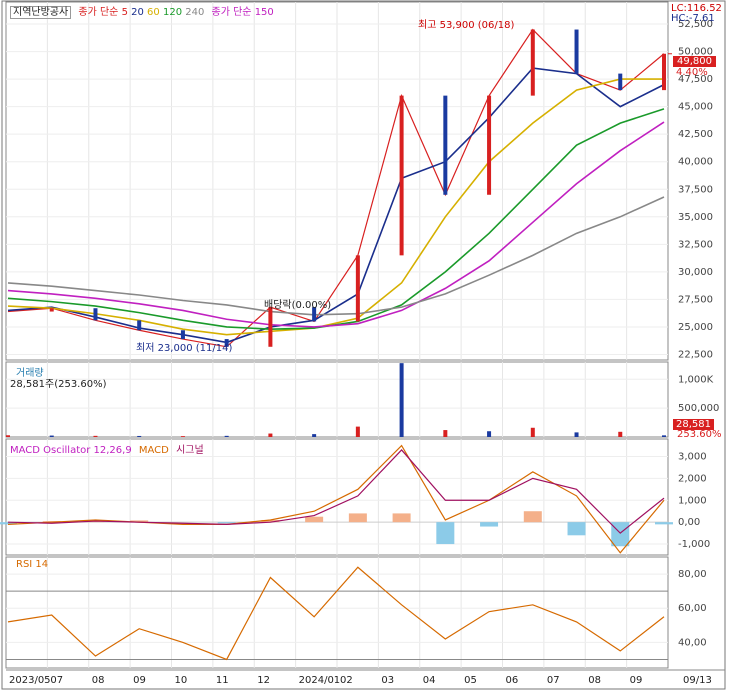 The width and height of the screenshot is (730, 694). I want to click on y-tick-label: 37,500, so click(695, 189).